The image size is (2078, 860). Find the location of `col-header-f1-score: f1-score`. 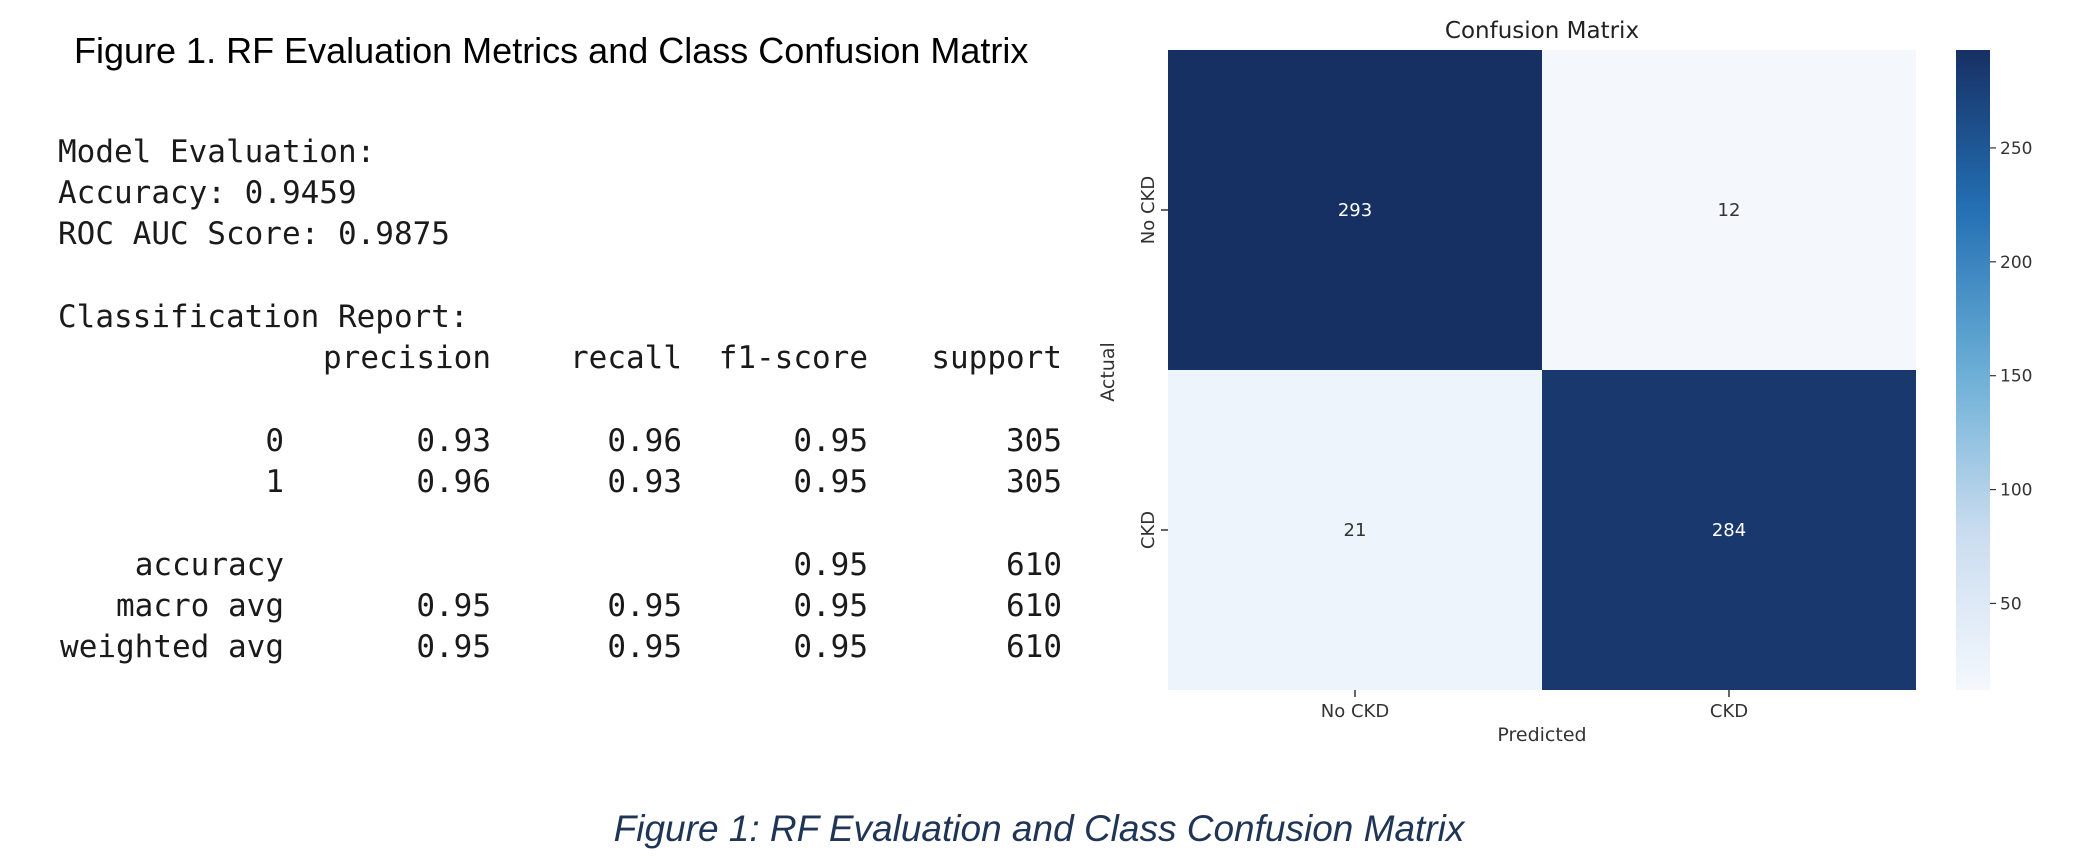

col-header-f1-score: f1-score is located at coordinates (793, 358).